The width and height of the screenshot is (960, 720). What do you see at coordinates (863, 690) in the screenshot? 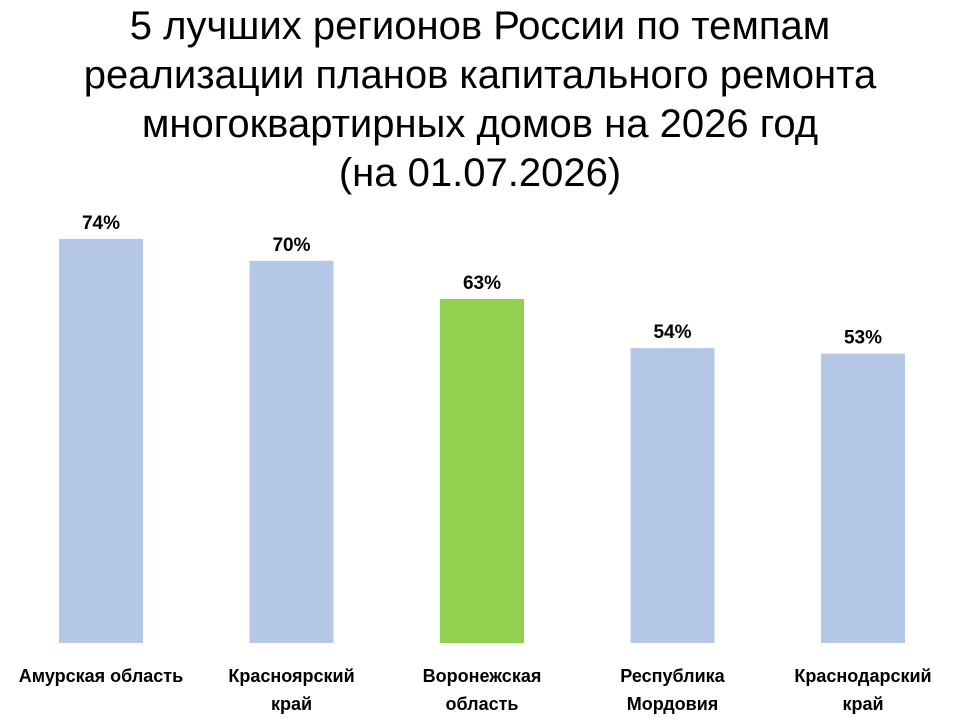
I see `x-tick-label: Краснодарский край` at bounding box center [863, 690].